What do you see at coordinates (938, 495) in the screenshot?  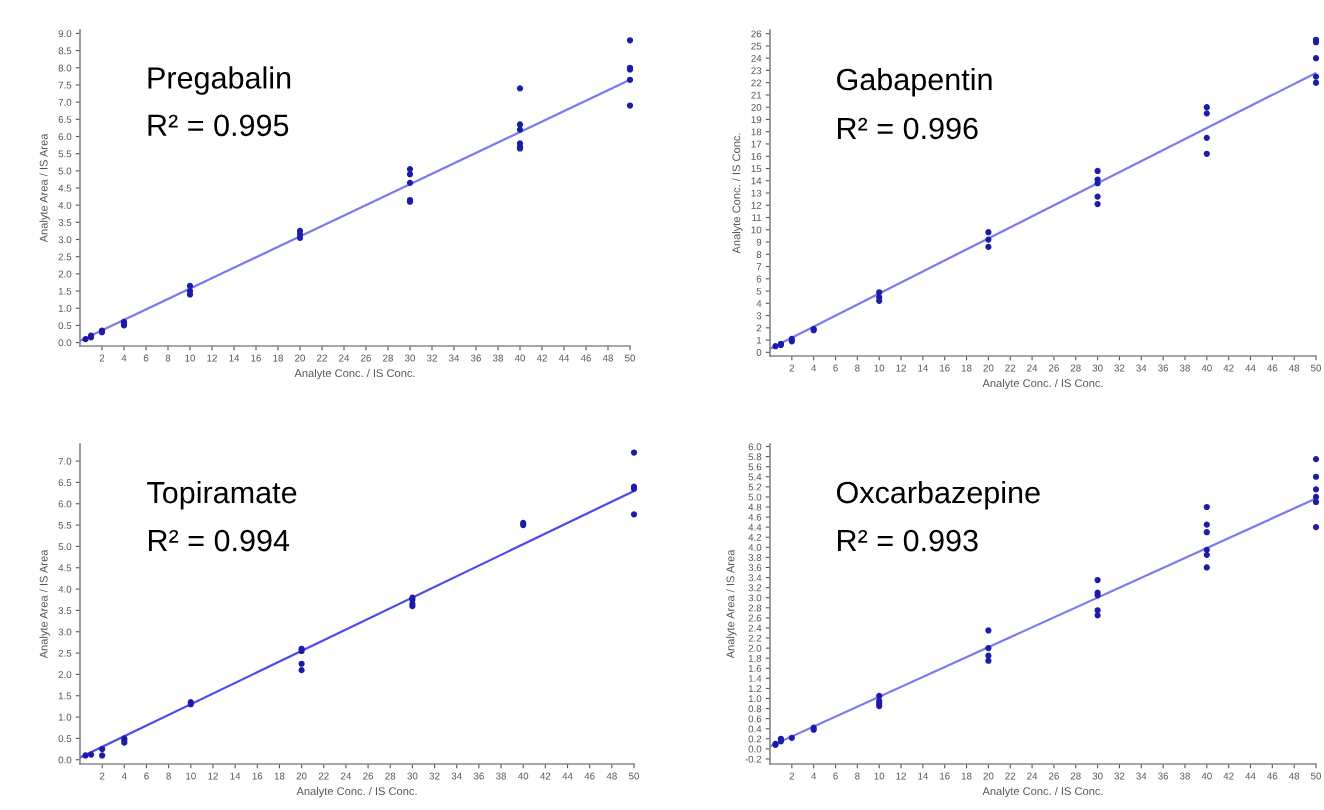 I see `annotation: Oxcarbazepine` at bounding box center [938, 495].